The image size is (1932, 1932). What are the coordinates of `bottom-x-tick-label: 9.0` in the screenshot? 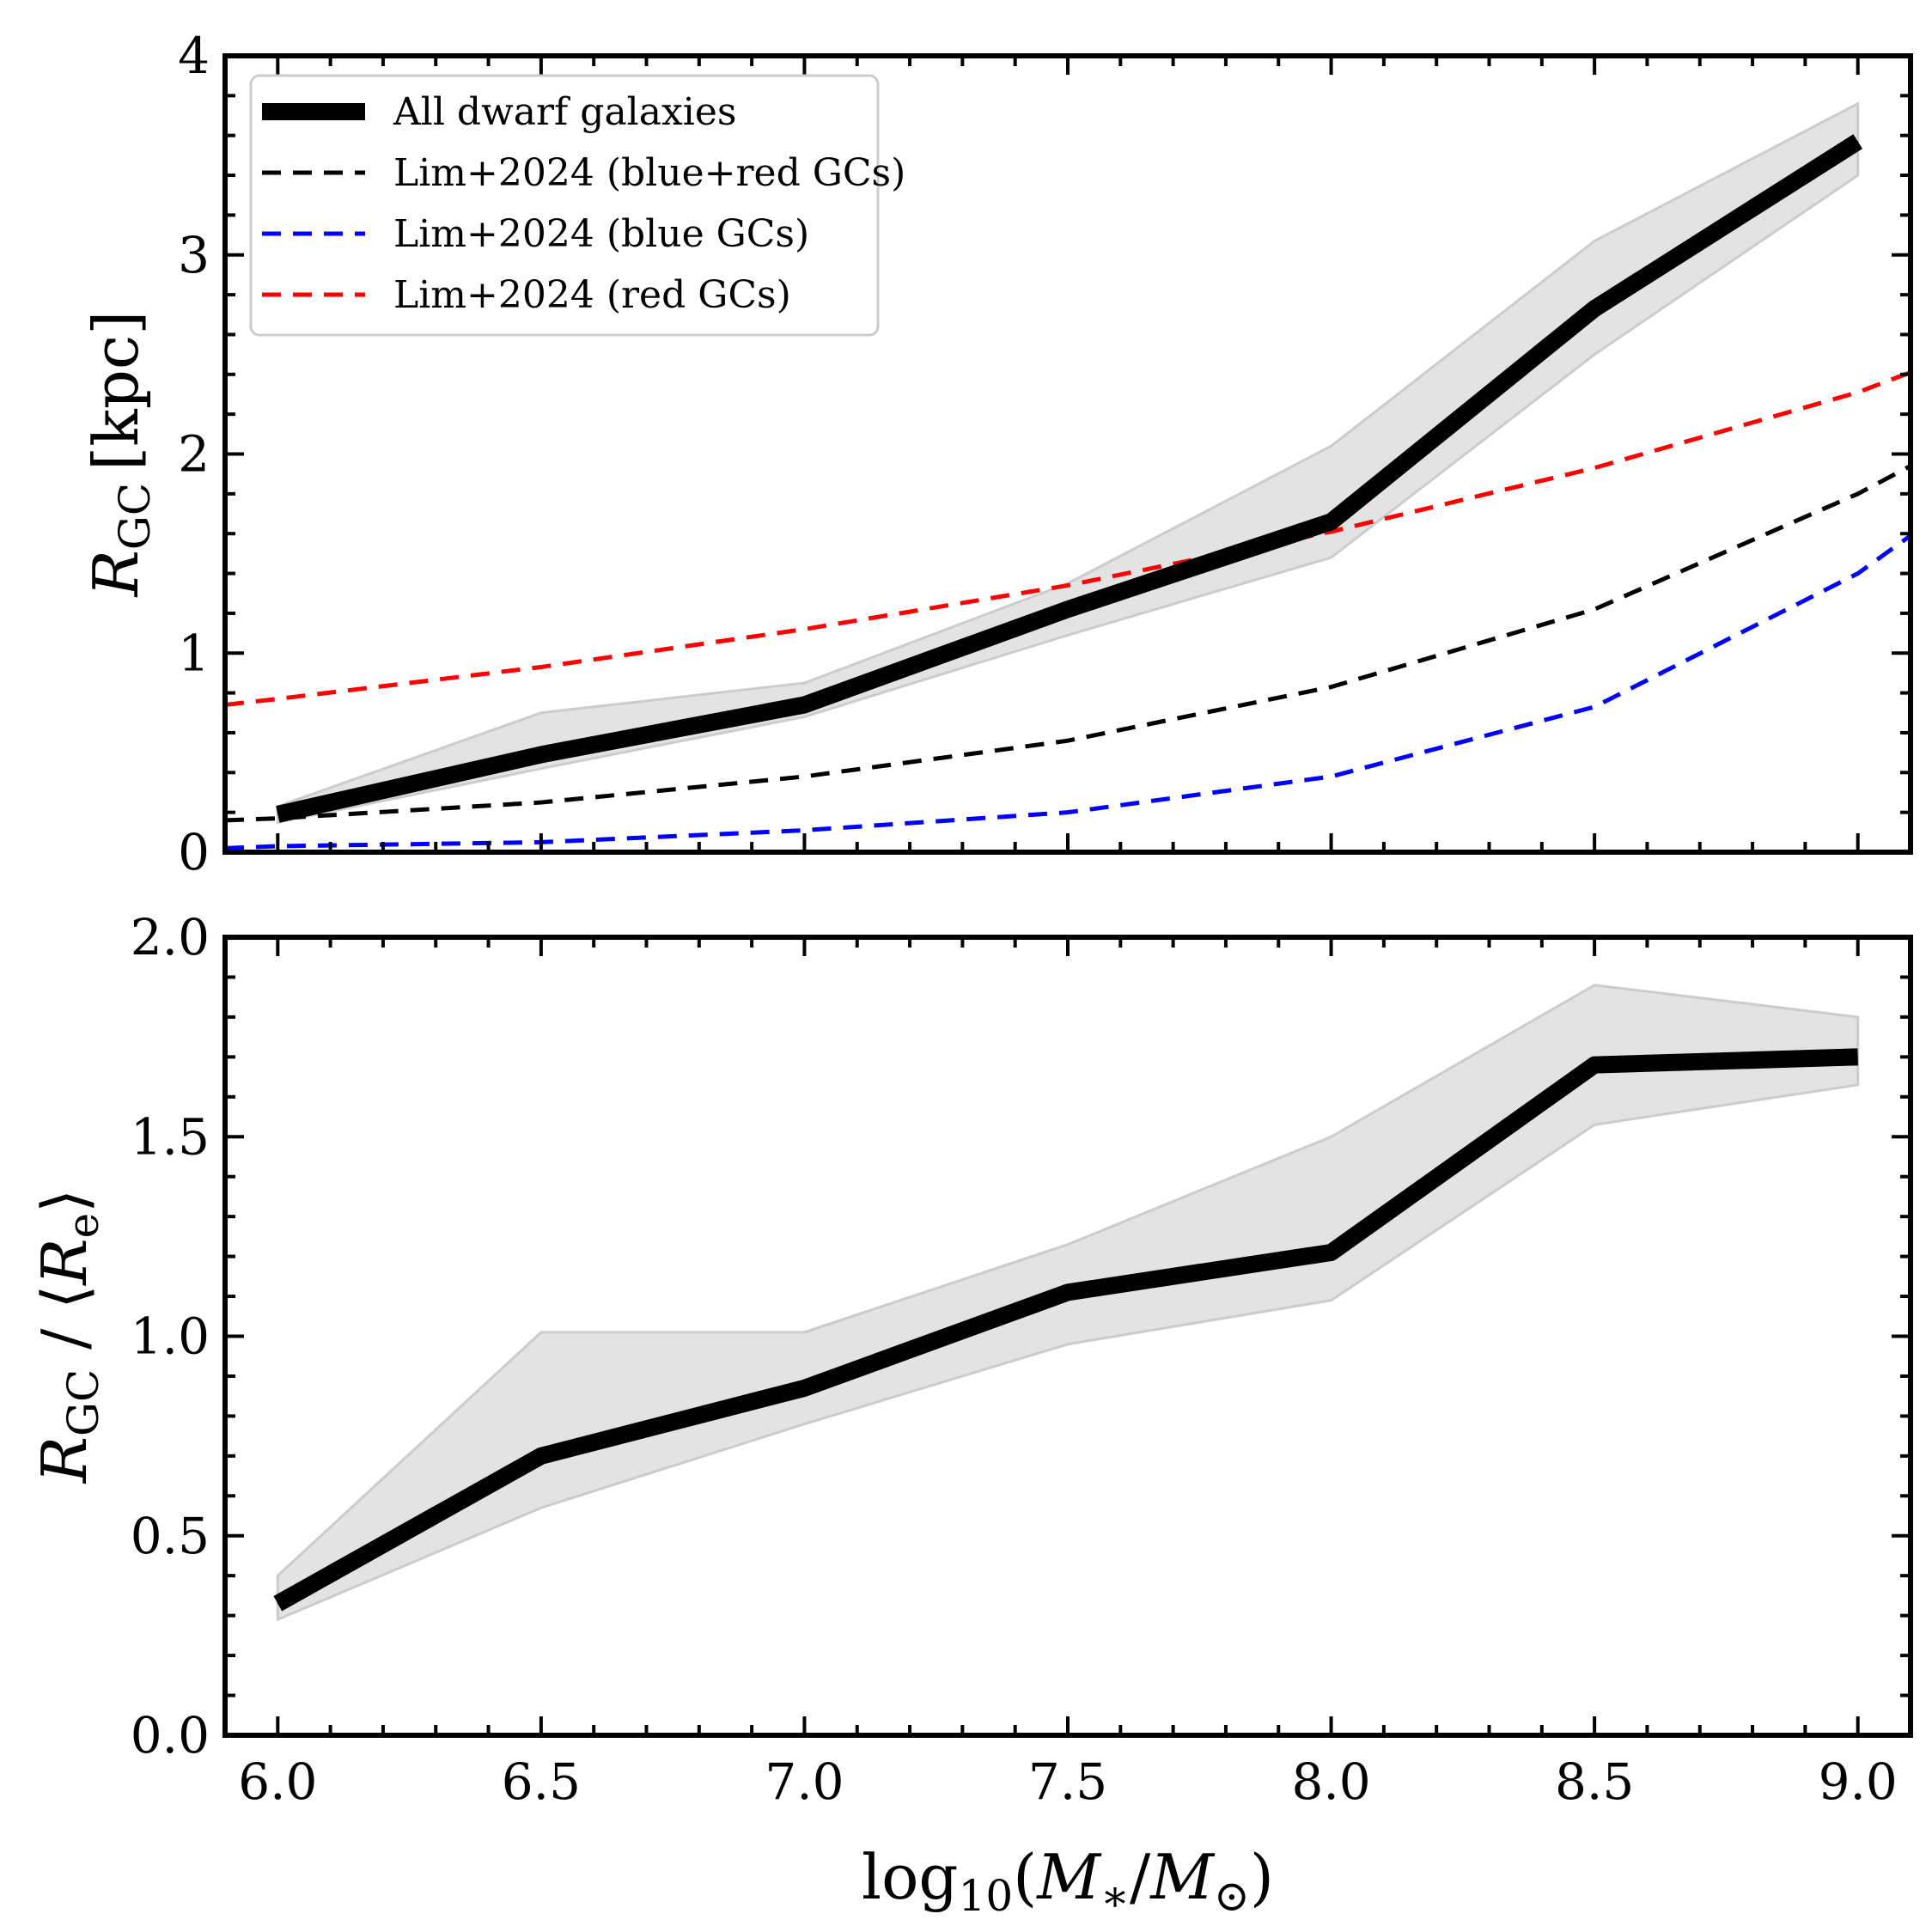 It's located at (1858, 1781).